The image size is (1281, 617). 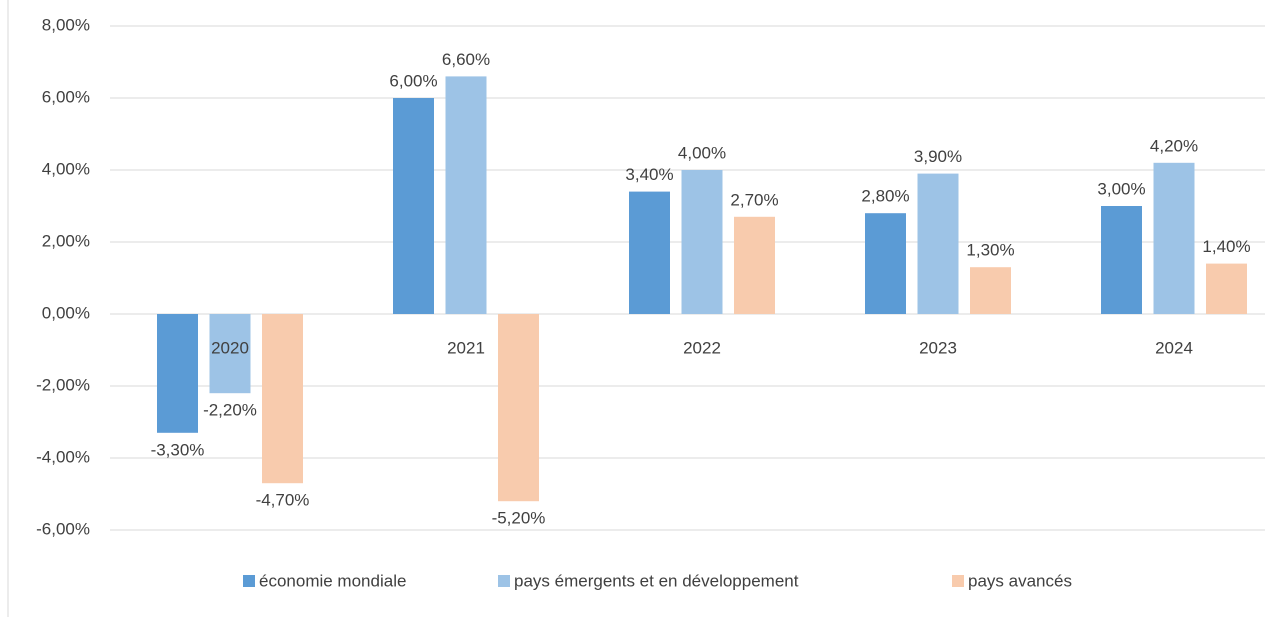 I want to click on legend-label: pays émergents et en développement, so click(x=656, y=580).